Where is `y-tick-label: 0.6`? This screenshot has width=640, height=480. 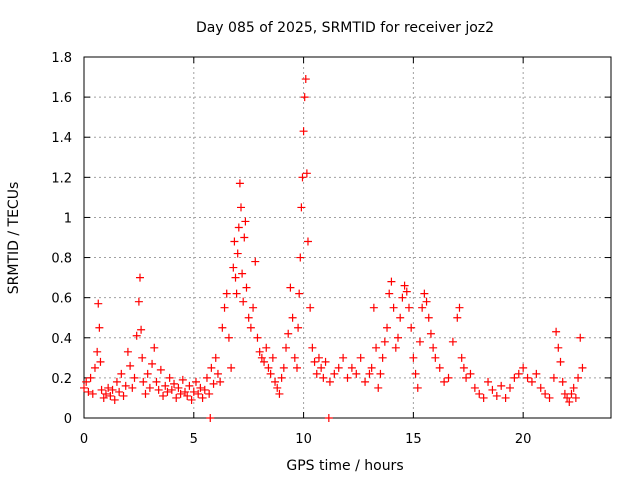
y-tick-label: 0.6 is located at coordinates (61, 299).